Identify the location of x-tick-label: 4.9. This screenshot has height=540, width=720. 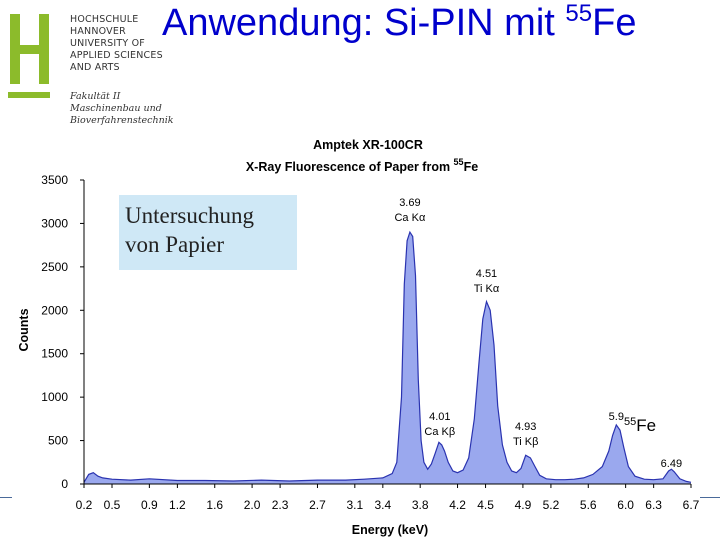
(523, 505).